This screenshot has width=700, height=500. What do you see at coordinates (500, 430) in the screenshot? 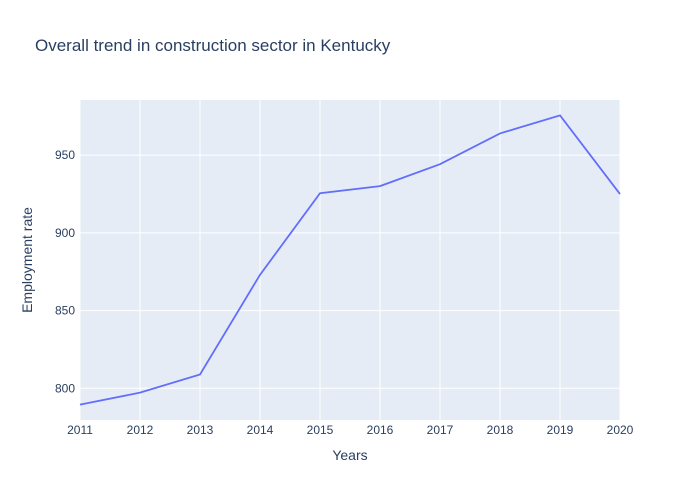
I see `x-tick-label: 2018` at bounding box center [500, 430].